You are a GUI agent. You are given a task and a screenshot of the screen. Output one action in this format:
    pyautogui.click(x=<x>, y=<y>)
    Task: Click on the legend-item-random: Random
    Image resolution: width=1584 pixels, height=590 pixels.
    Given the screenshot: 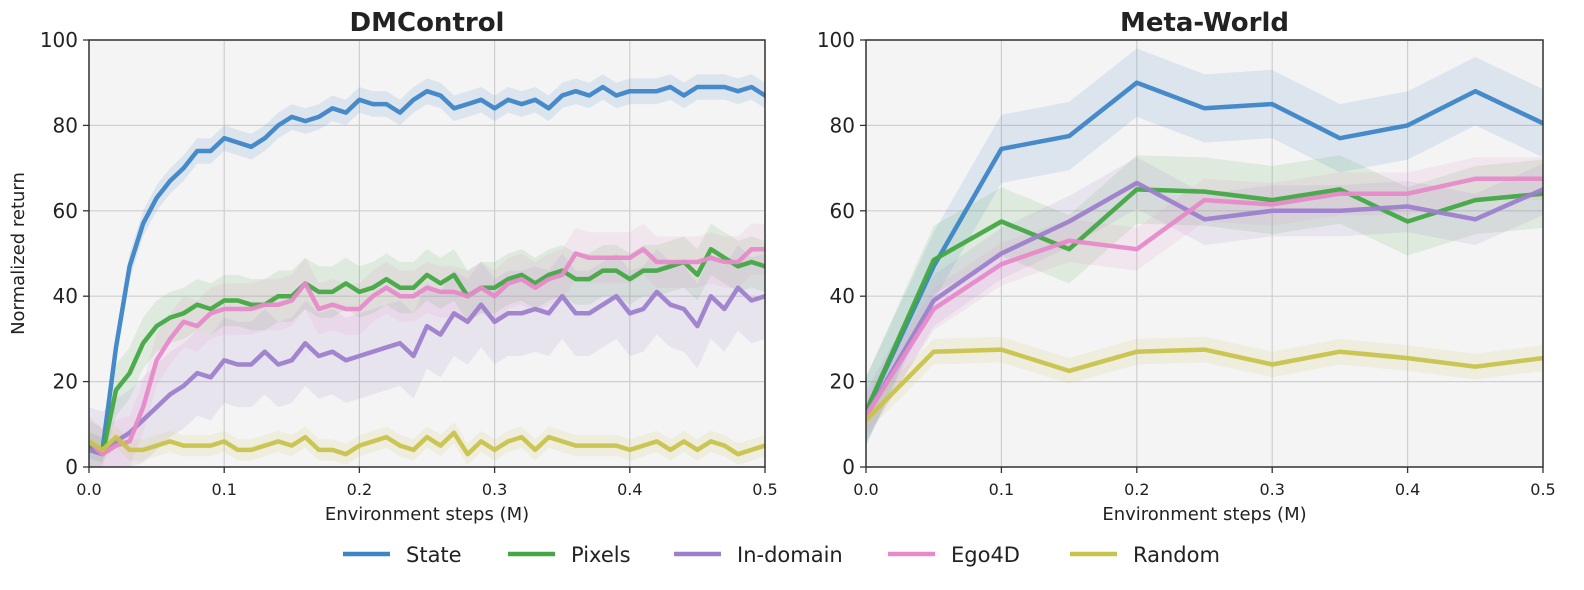 What is the action you would take?
    pyautogui.click(x=1145, y=555)
    